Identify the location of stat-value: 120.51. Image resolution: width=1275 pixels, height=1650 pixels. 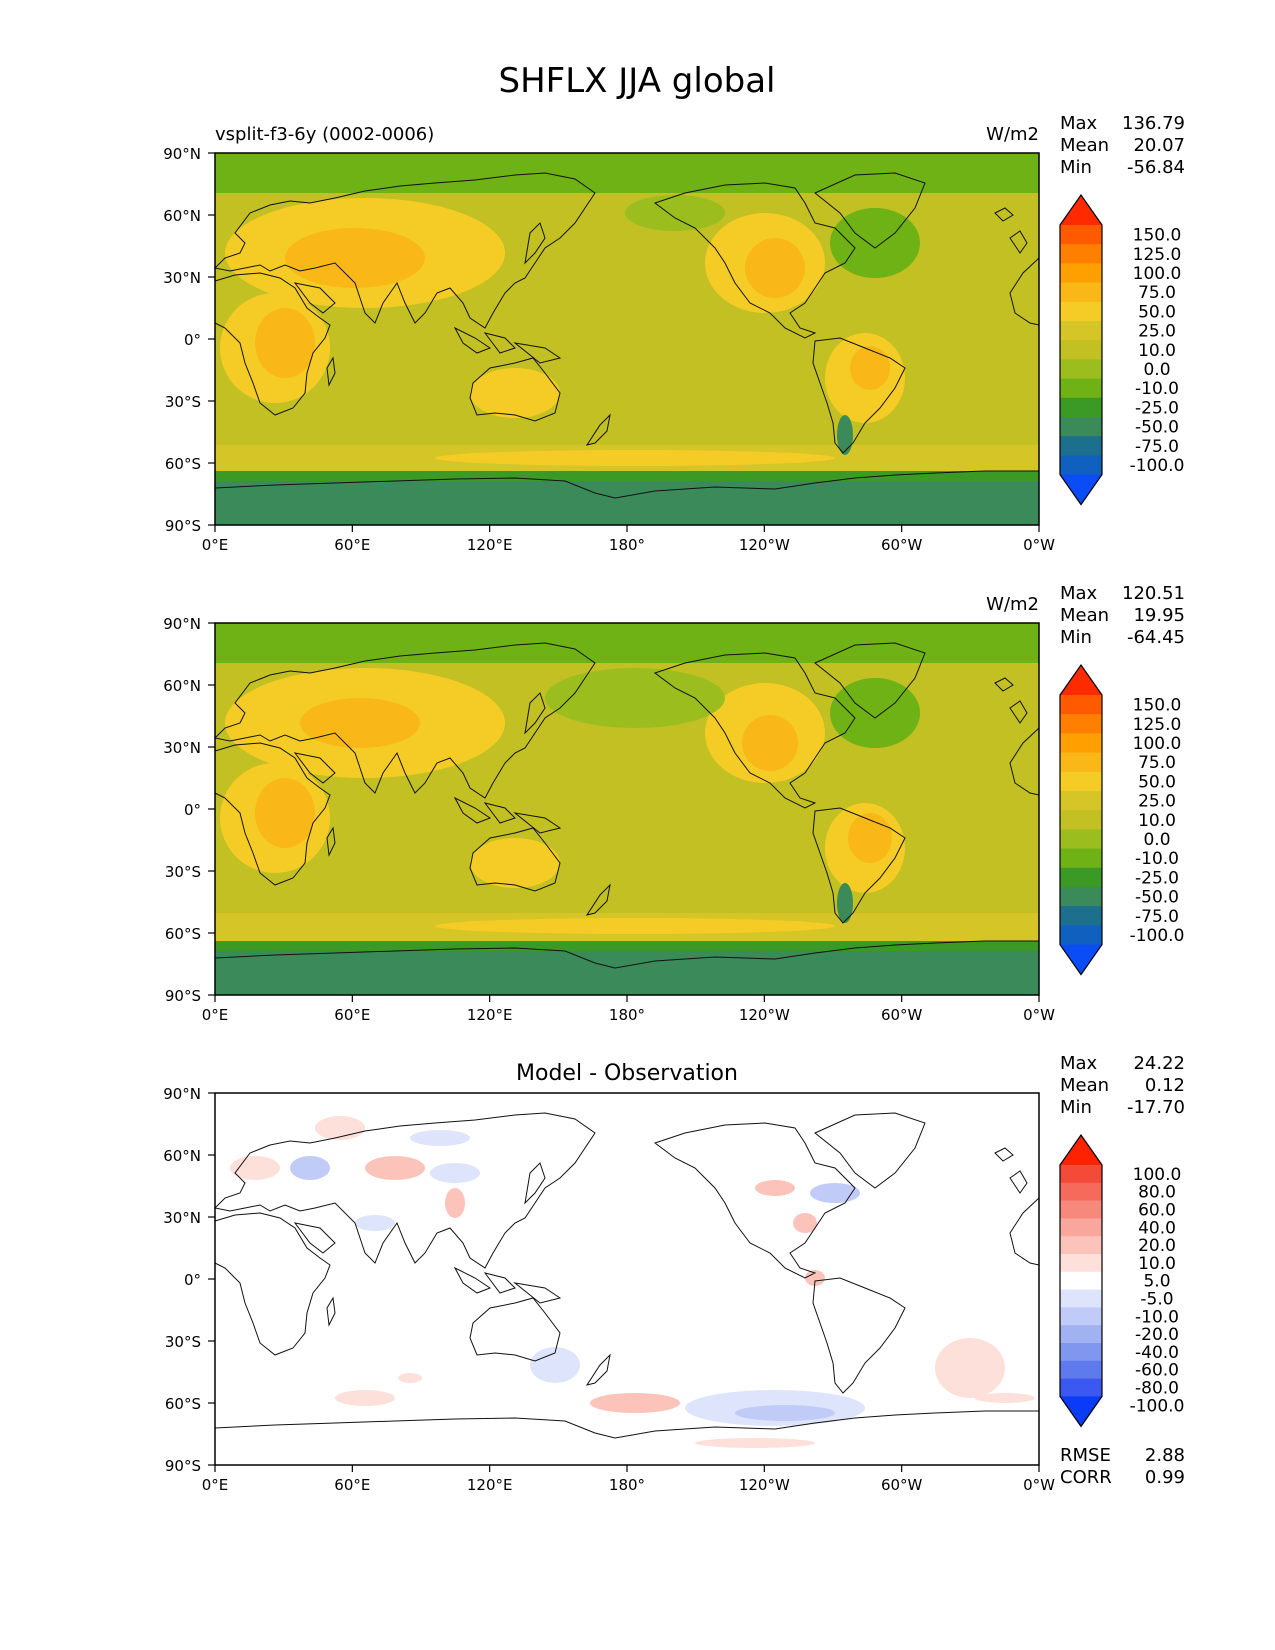
(1153, 593).